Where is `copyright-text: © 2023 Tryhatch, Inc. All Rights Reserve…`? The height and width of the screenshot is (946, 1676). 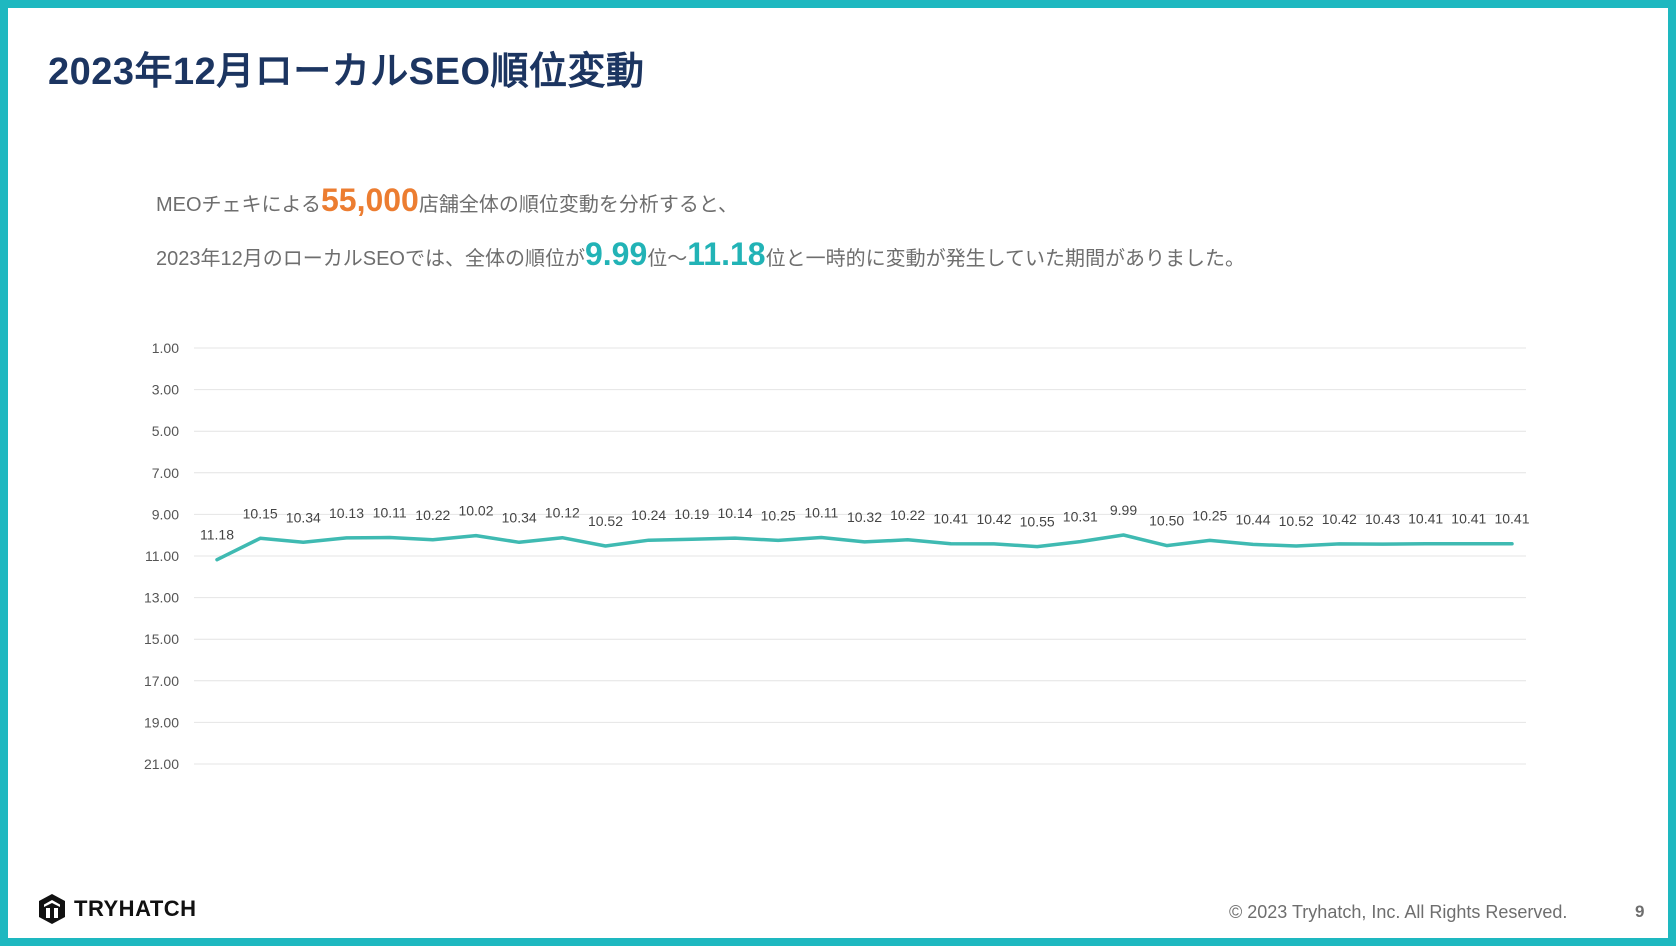
copyright-text: © 2023 Tryhatch, Inc. All Rights Reserve… is located at coordinates (1398, 912).